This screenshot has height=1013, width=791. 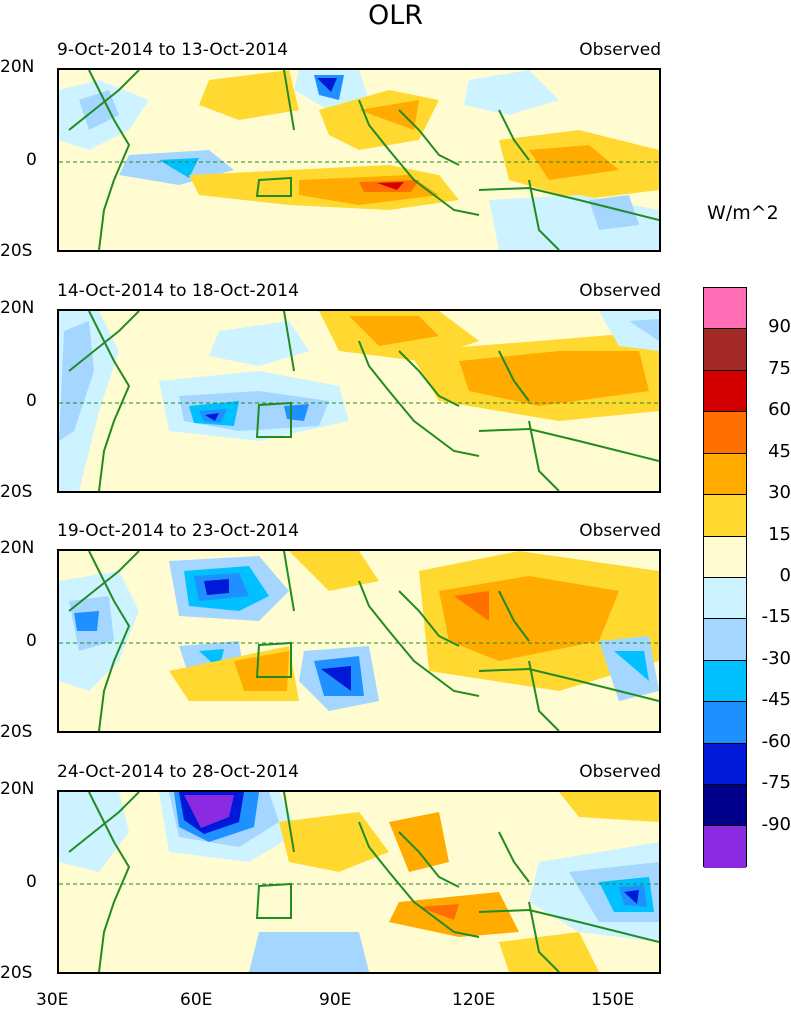 I want to click on panel-1-observed-label: Observed, so click(x=620, y=50).